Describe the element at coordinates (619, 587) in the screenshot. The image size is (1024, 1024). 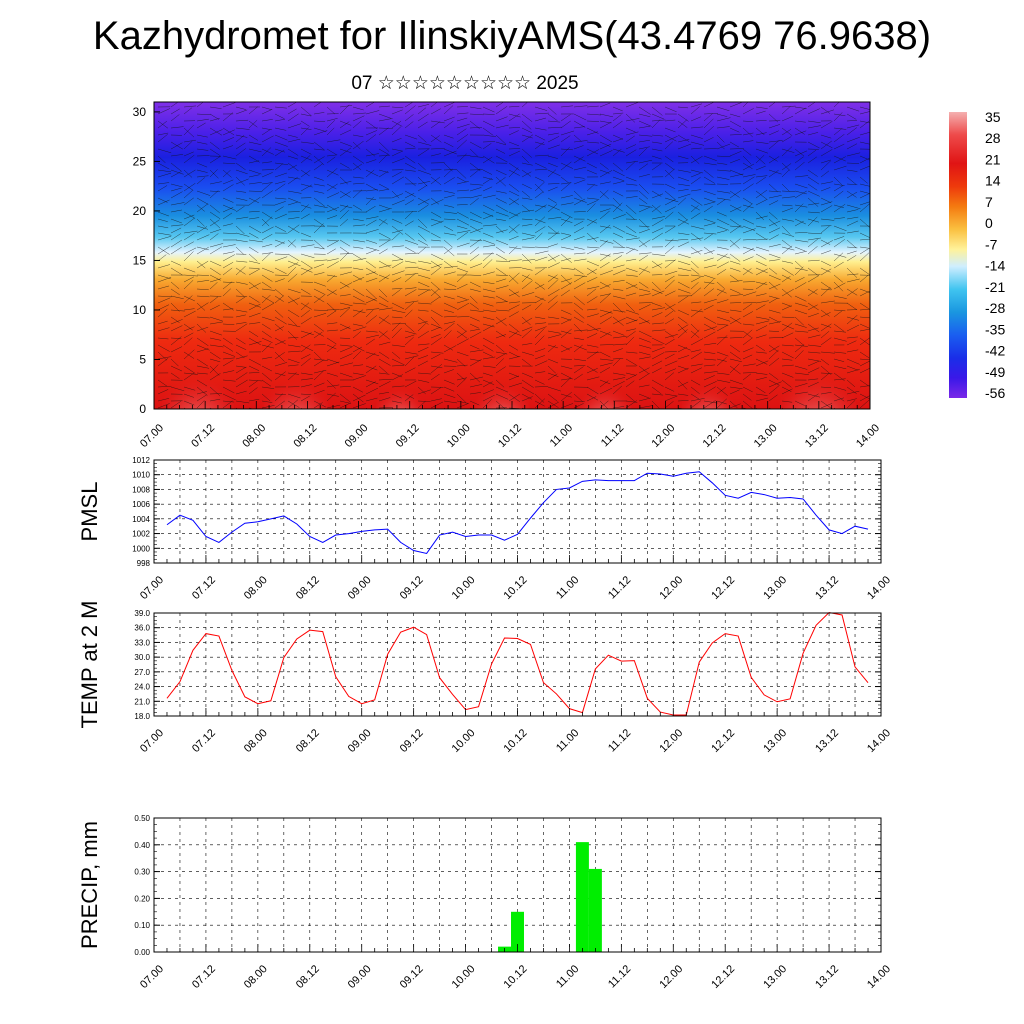
I see `pmsl-x-tick-label: 11.12` at that location.